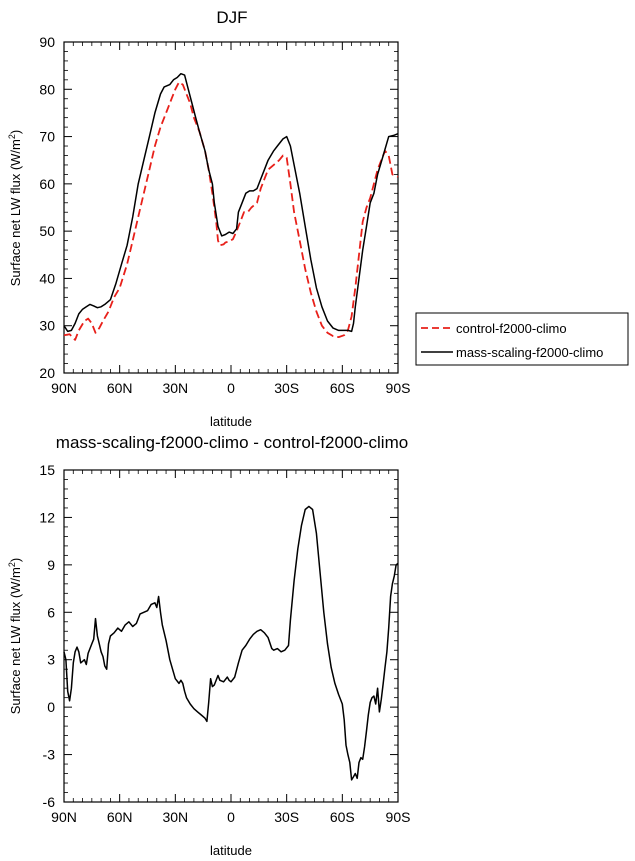 The height and width of the screenshot is (861, 635). Describe the element at coordinates (120, 817) in the screenshot. I see `bottom-x-tick-label: 60N` at that location.